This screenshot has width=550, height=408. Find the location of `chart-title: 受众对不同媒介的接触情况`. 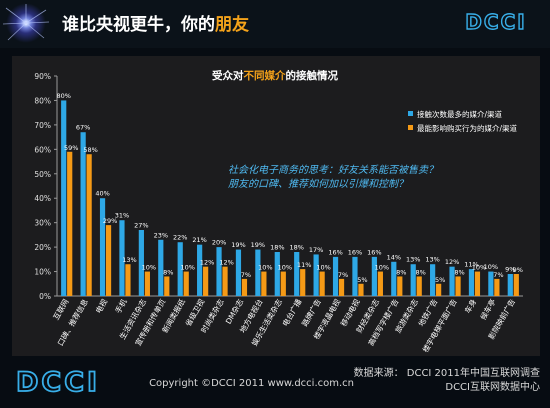

chart-title: 受众对不同媒介的接触情况 is located at coordinates (275, 75).